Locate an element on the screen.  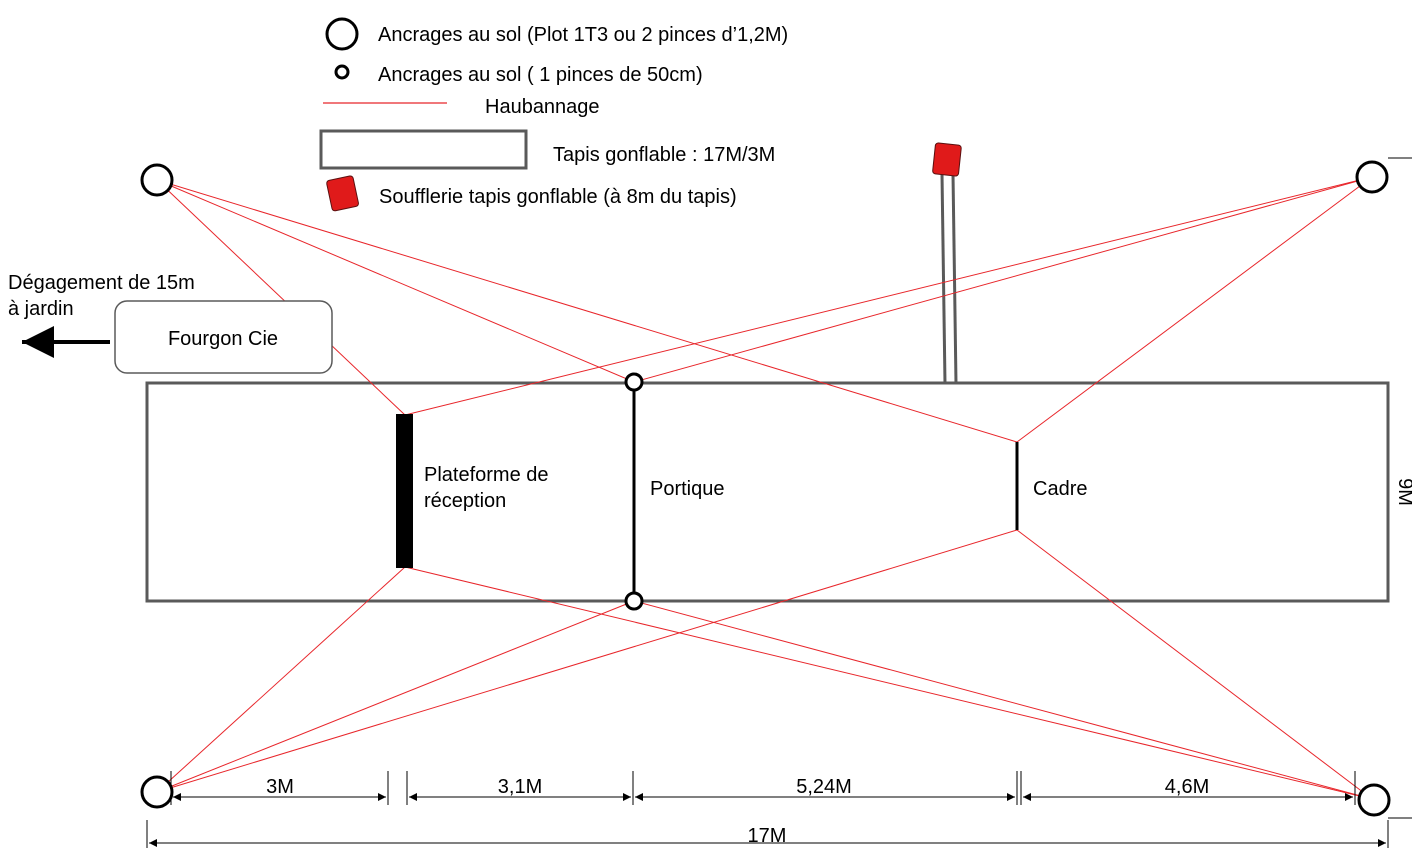
dimension-seg2-label: 3,1M is located at coordinates (520, 787).